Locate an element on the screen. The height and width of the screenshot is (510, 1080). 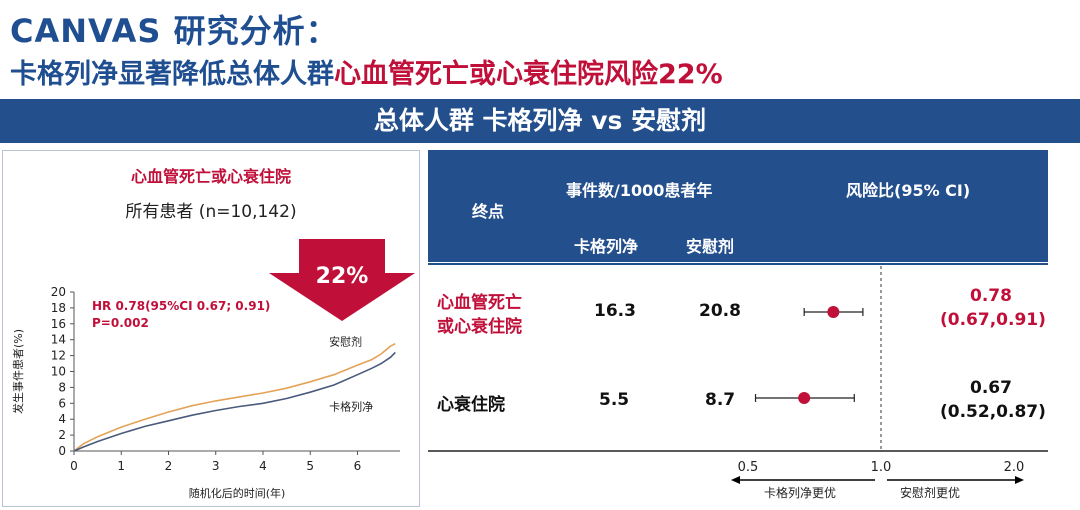
y-tick-label: 2 is located at coordinates (62, 435).